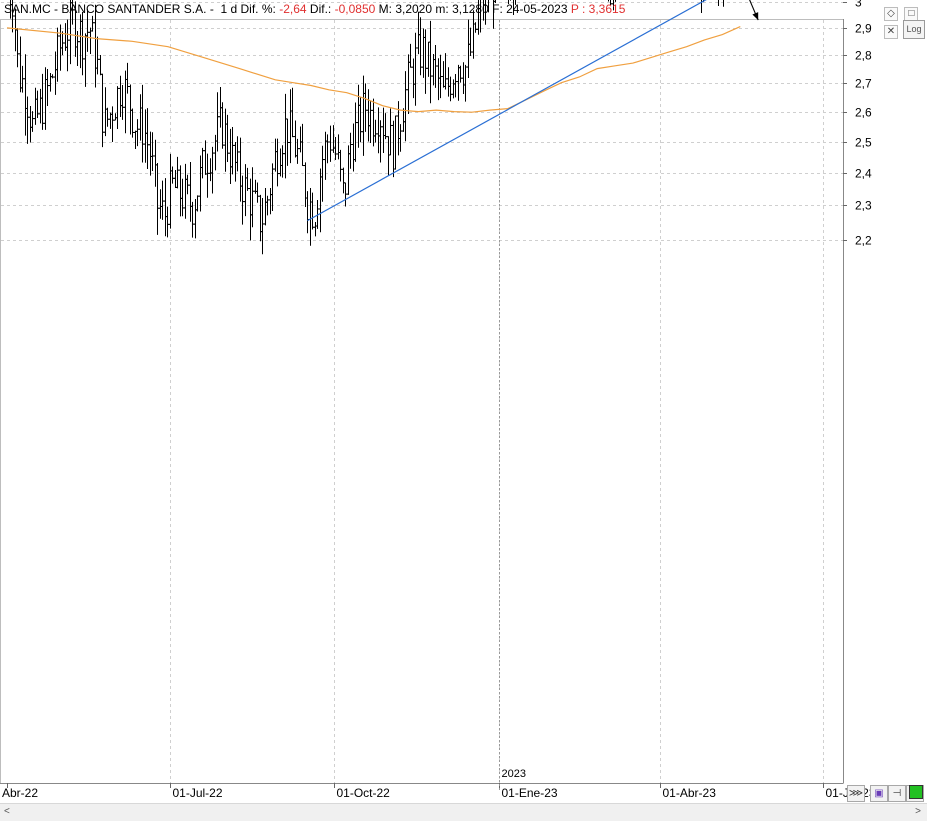  What do you see at coordinates (355, 9) in the screenshot?
I see `dif-value: -0,0850` at bounding box center [355, 9].